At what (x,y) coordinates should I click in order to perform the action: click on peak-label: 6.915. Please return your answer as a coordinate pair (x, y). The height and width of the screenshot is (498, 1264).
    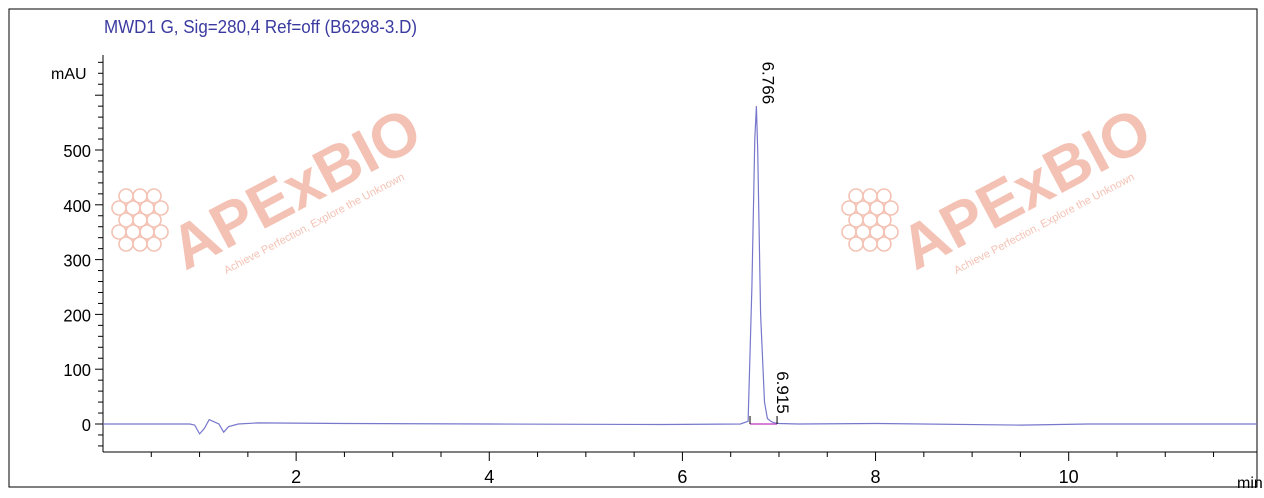
    Looking at the image, I should click on (782, 392).